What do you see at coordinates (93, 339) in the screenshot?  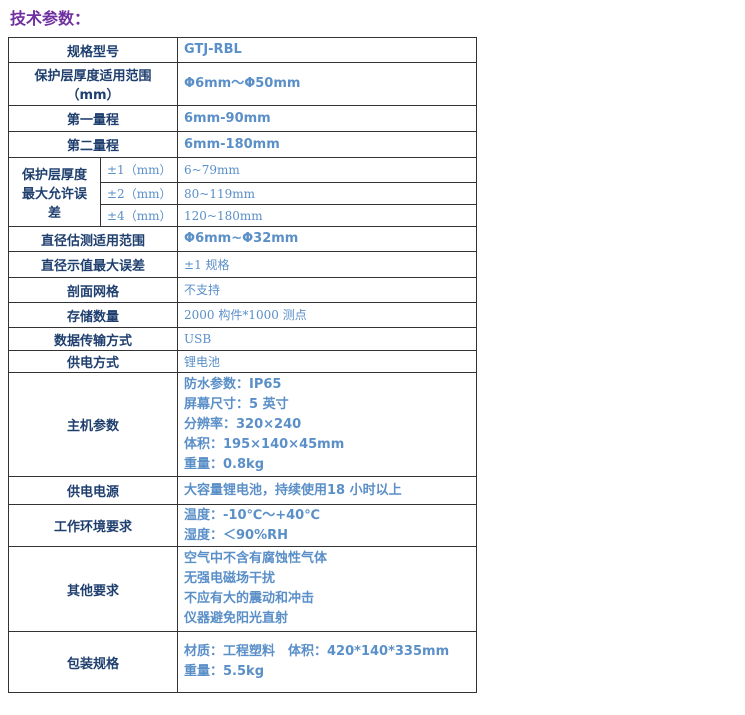 I see `row-label: 数据传输方式` at bounding box center [93, 339].